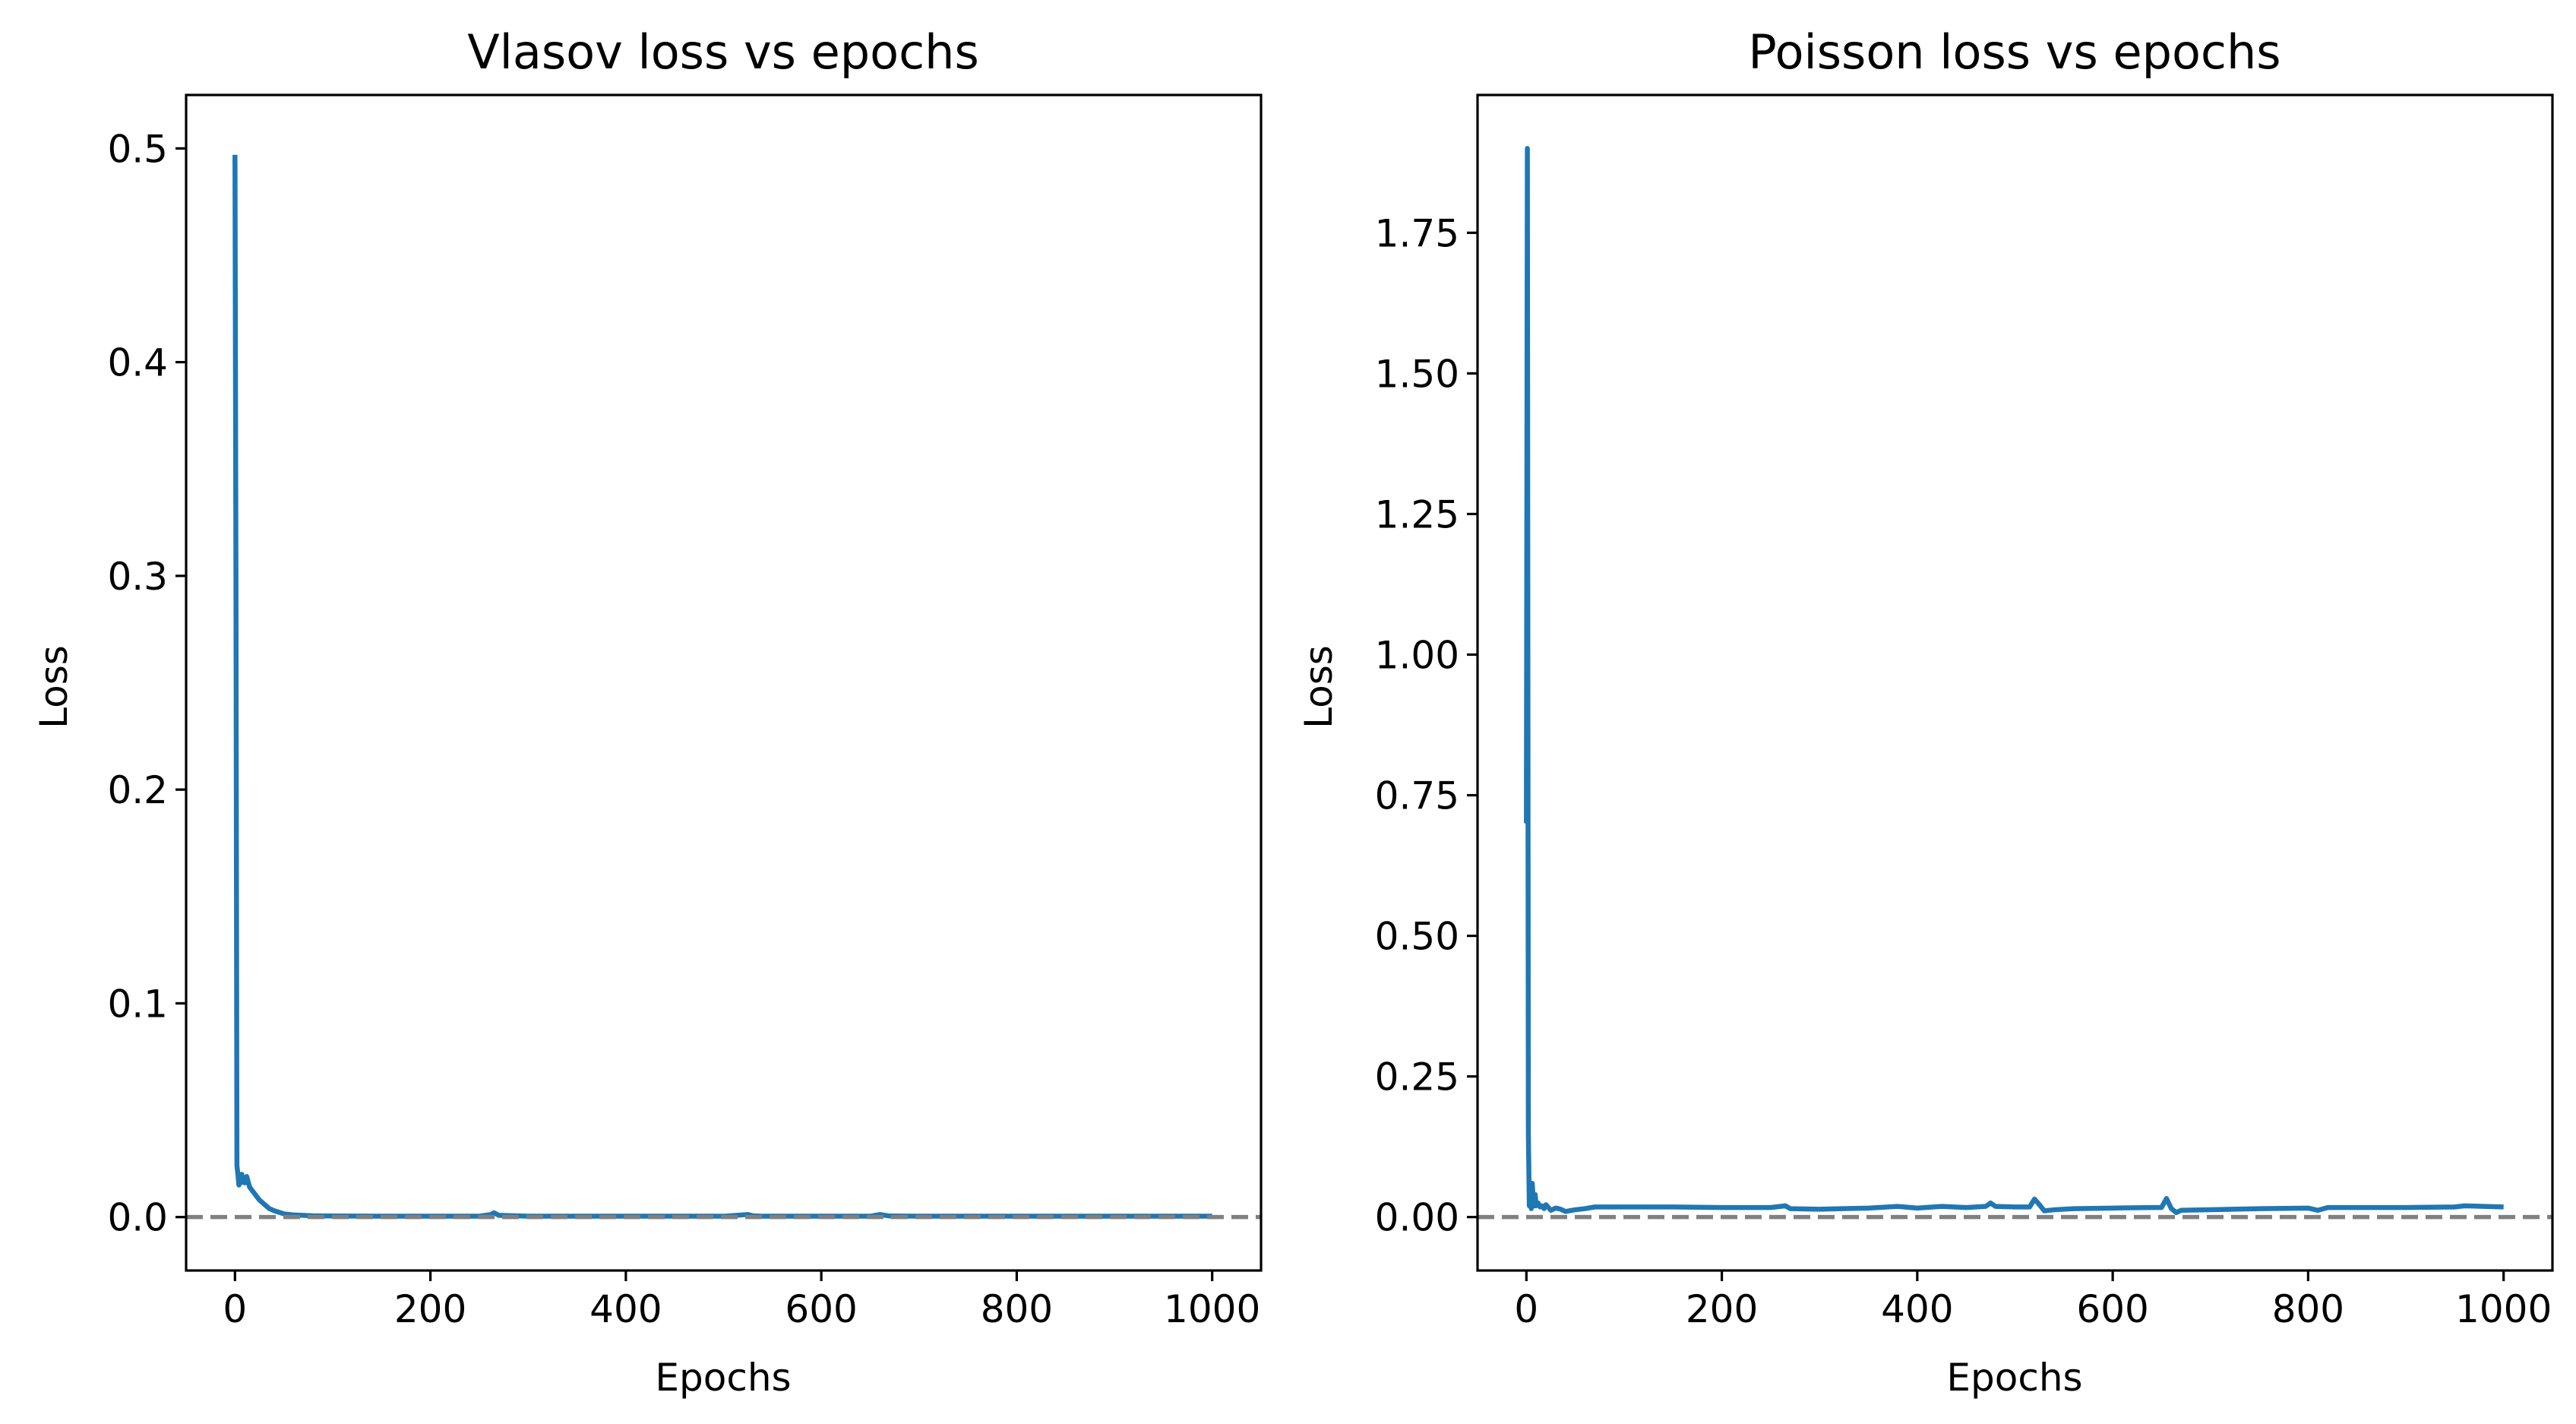 This screenshot has width=2576, height=1424. What do you see at coordinates (1417, 514) in the screenshot?
I see `poisson-y-tick-label: 1.25` at bounding box center [1417, 514].